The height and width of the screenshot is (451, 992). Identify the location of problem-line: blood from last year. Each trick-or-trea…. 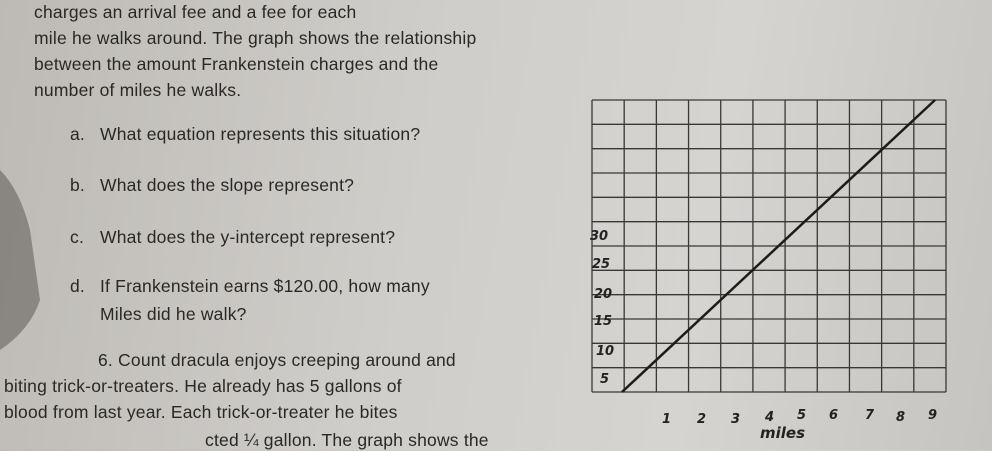
(201, 412).